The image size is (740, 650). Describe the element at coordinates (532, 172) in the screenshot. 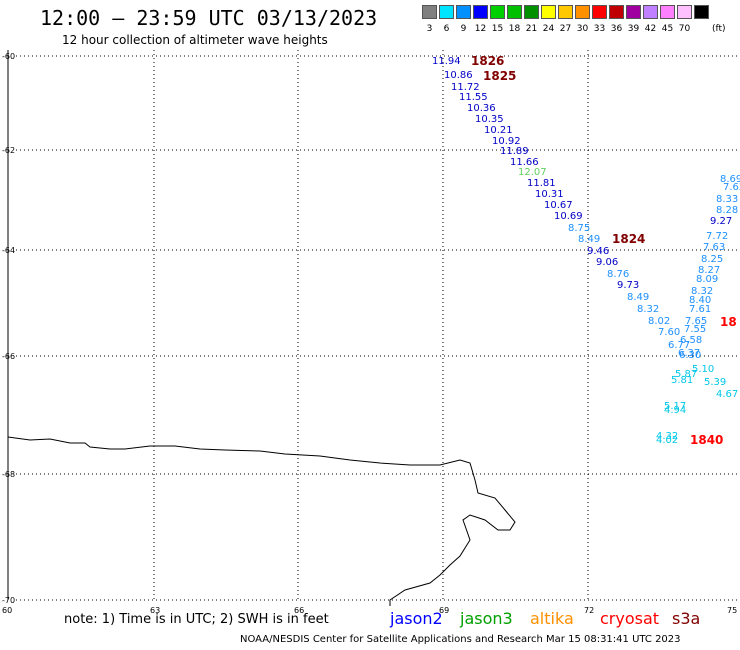

I see `swh-value: 12.07` at that location.